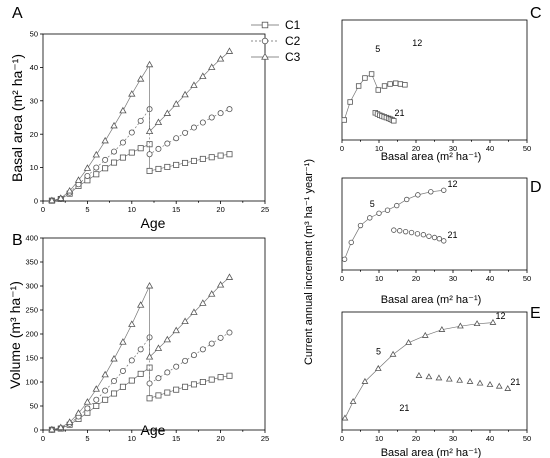 The image size is (550, 458). I want to click on legend-marker, so click(265, 56).